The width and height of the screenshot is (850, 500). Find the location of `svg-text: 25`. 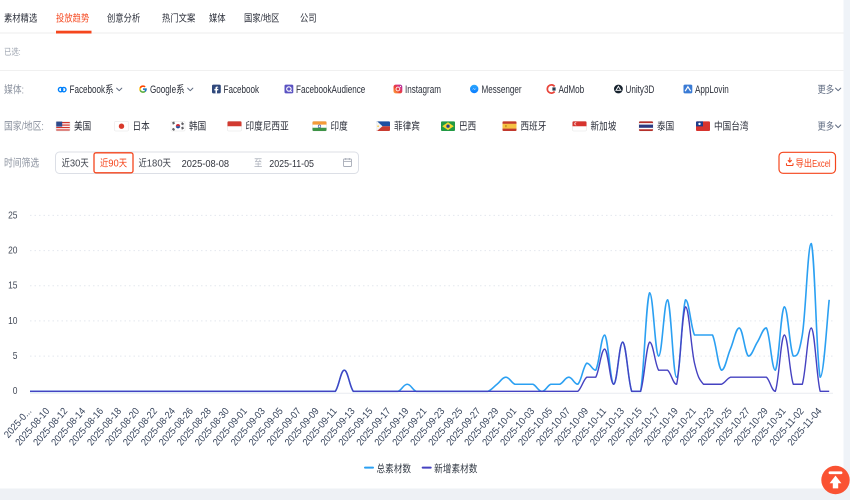

svg-text: 25 is located at coordinates (13, 215).